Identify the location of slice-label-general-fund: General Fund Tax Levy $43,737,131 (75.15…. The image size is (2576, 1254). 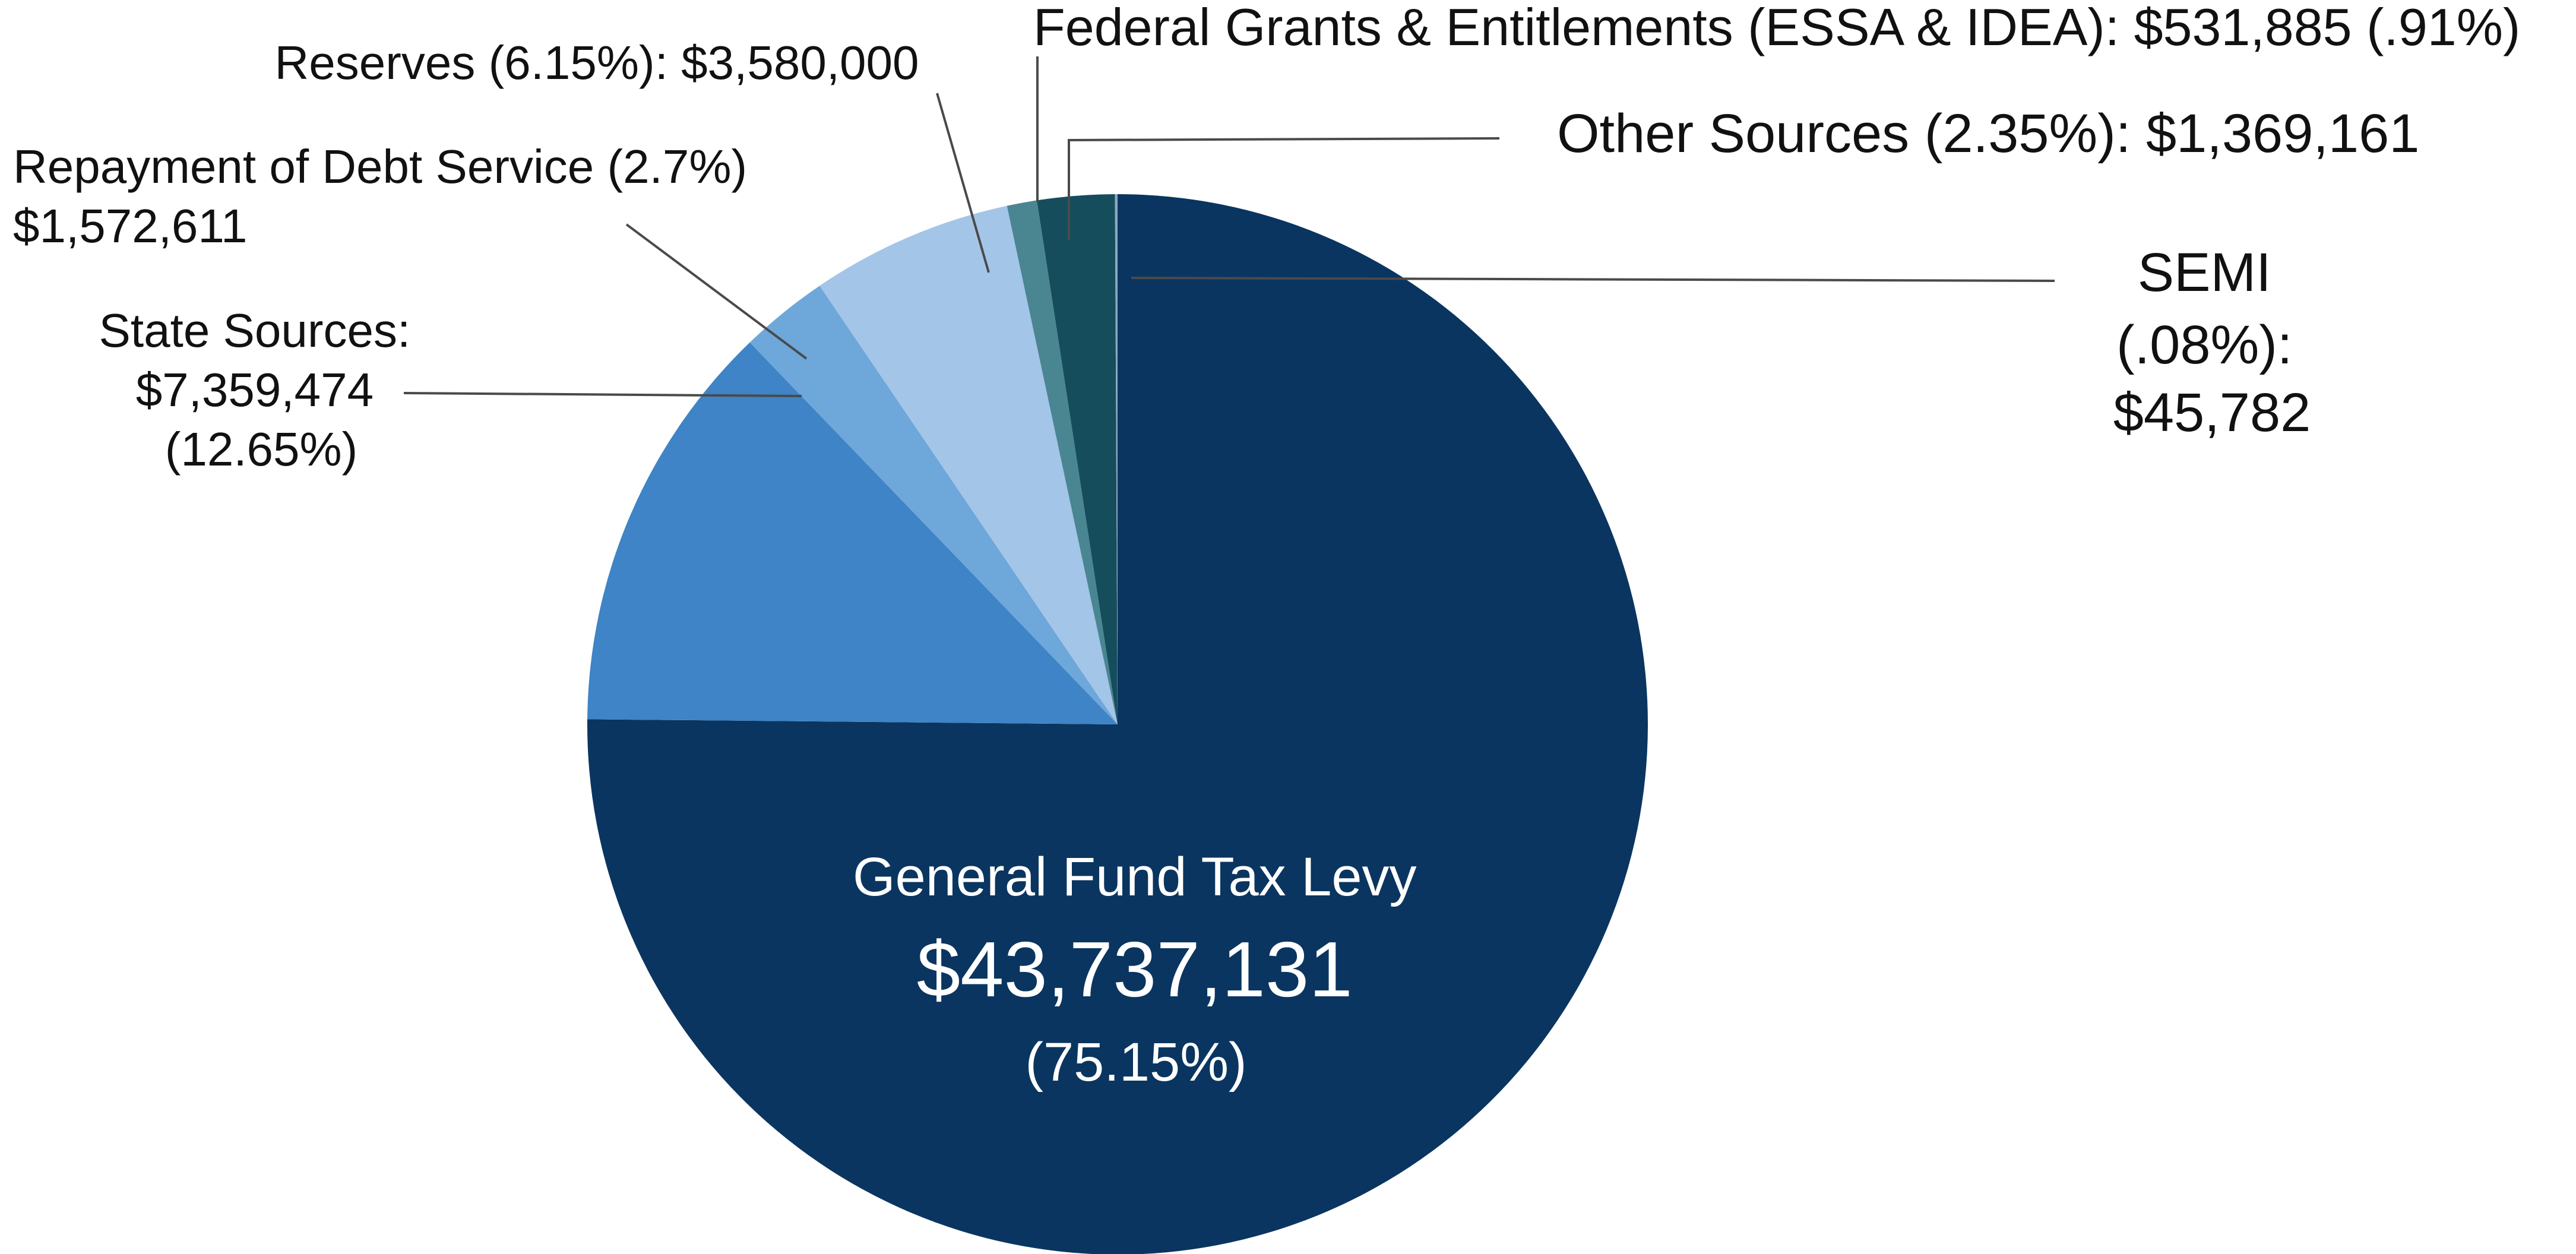
(1136, 969).